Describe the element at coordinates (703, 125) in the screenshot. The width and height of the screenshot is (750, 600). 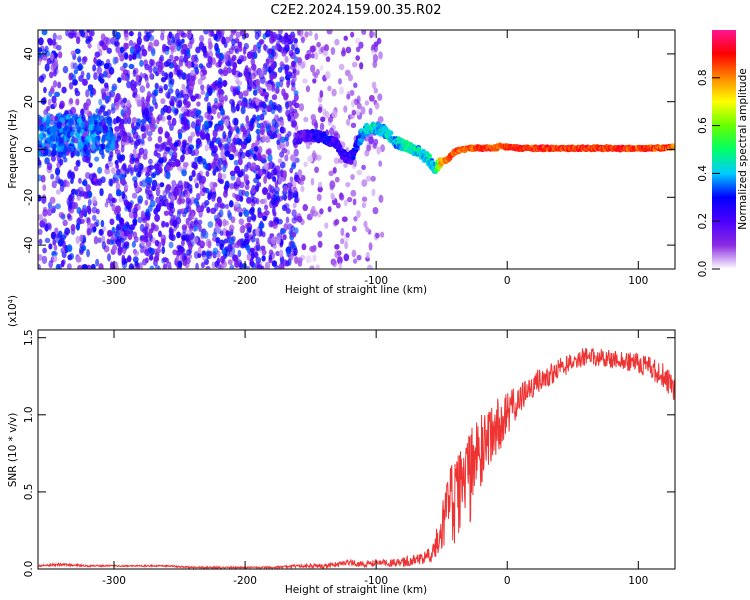
I see `colorbar-tick-label: 0.6` at that location.